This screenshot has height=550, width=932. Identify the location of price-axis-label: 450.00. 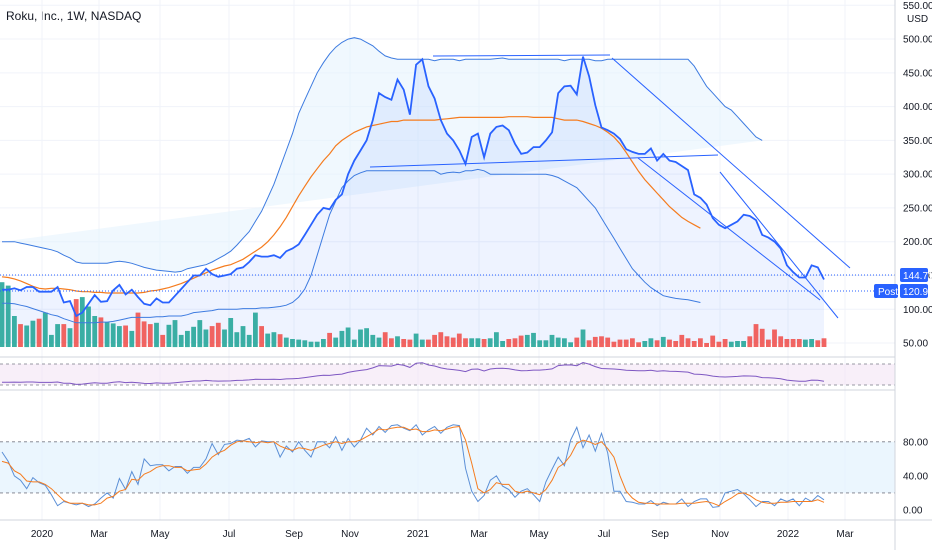
(917, 73).